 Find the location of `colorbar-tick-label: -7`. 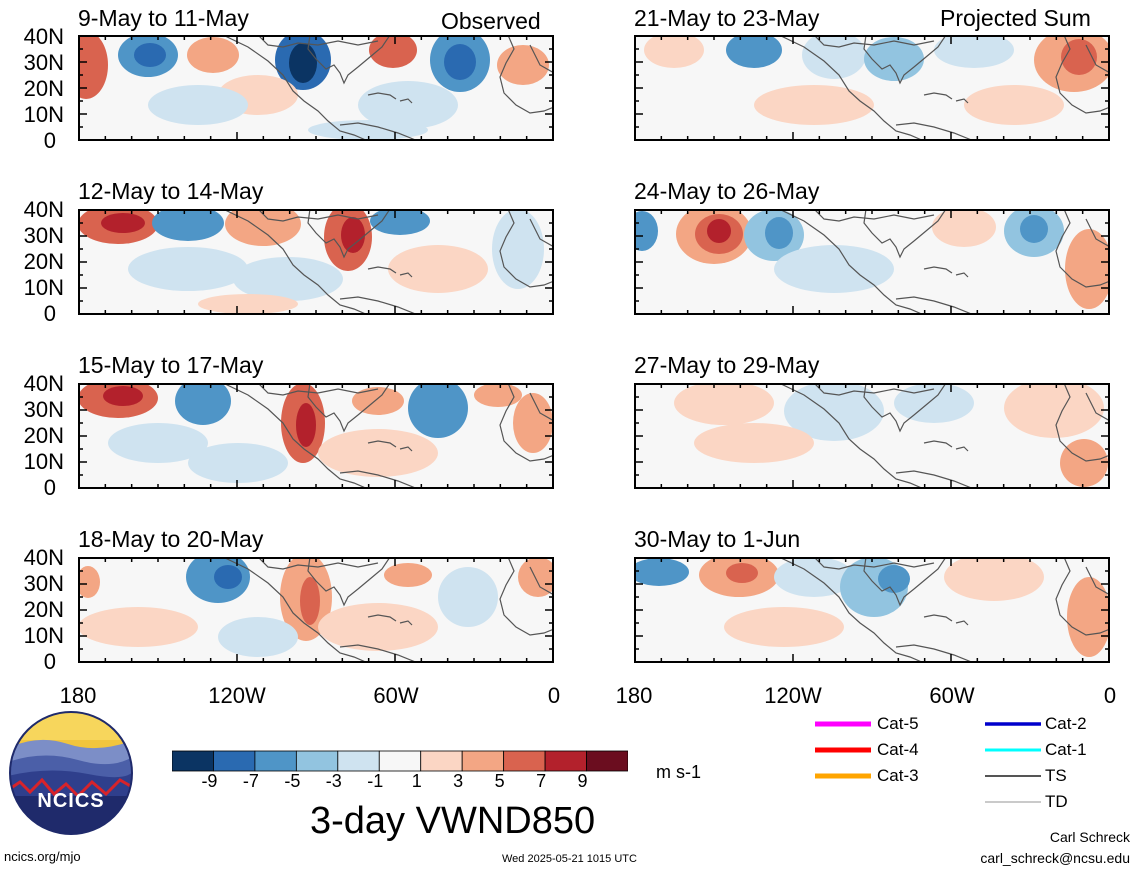

colorbar-tick-label: -7 is located at coordinates (250, 781).